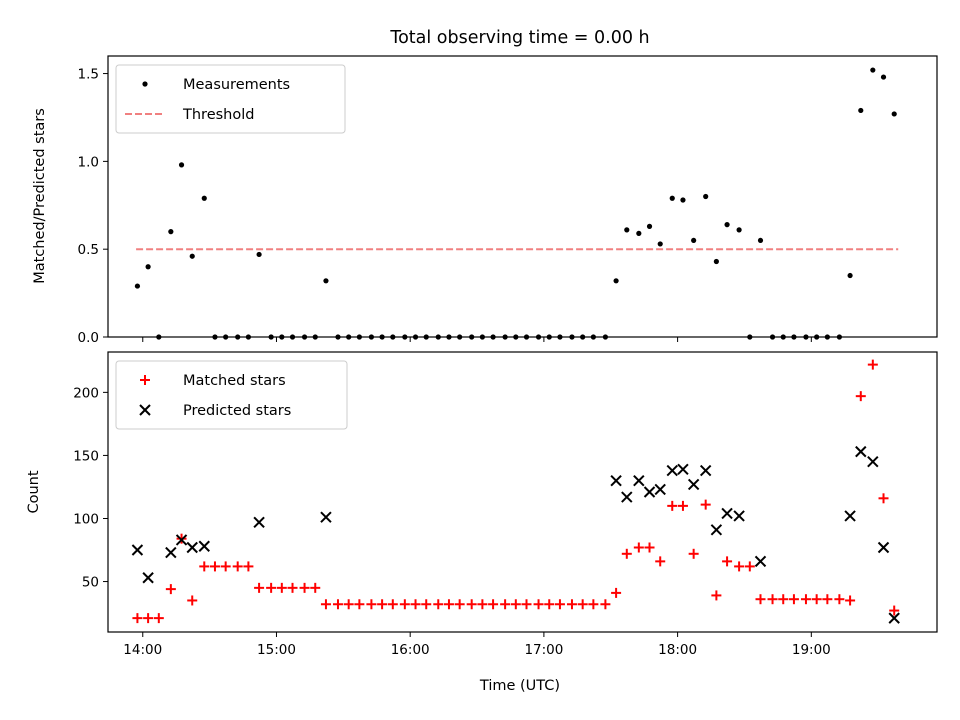 The height and width of the screenshot is (720, 960). I want to click on bottom-x-tick-label: 16:00, so click(410, 650).